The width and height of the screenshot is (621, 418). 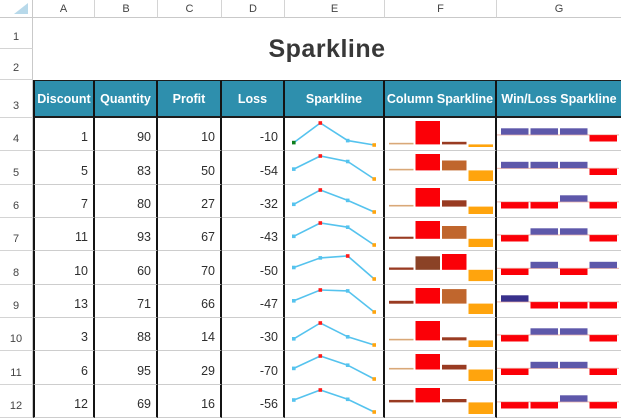 What do you see at coordinates (64, 201) in the screenshot?
I see `cell-A6: 7` at bounding box center [64, 201].